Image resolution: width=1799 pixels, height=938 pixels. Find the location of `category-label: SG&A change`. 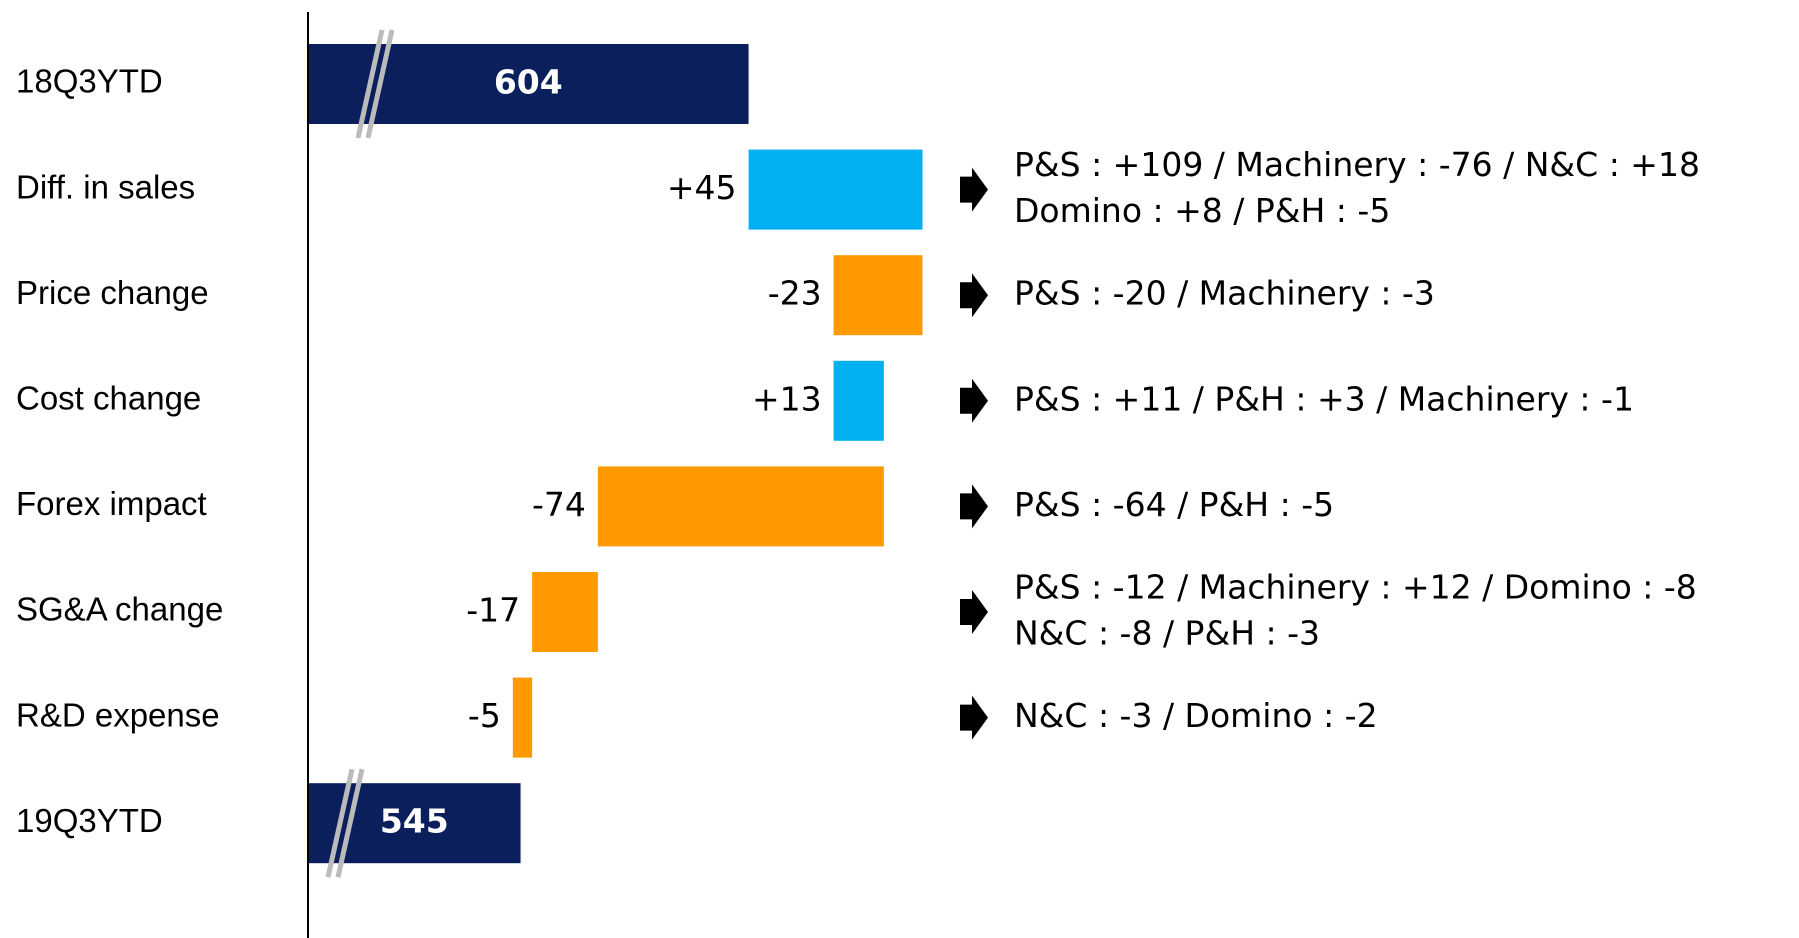

category-label: SG&A change is located at coordinates (119, 609).